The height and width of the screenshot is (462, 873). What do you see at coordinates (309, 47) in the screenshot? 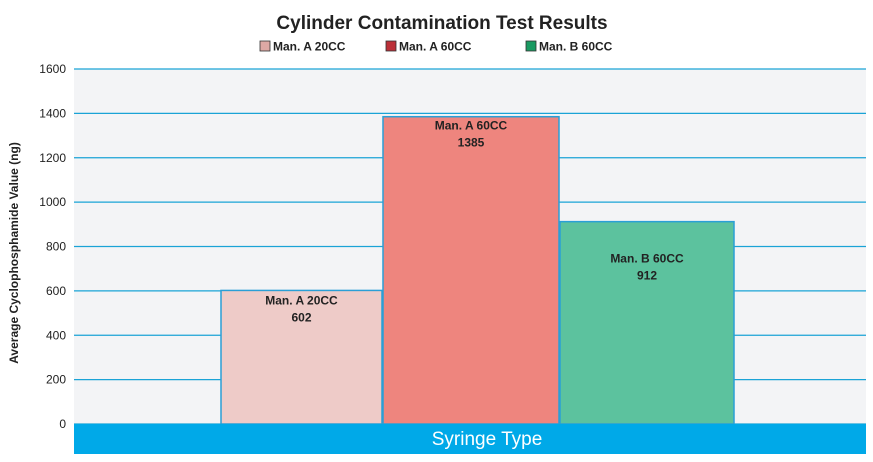
I see `legend-label: Man. A 20CC` at bounding box center [309, 47].